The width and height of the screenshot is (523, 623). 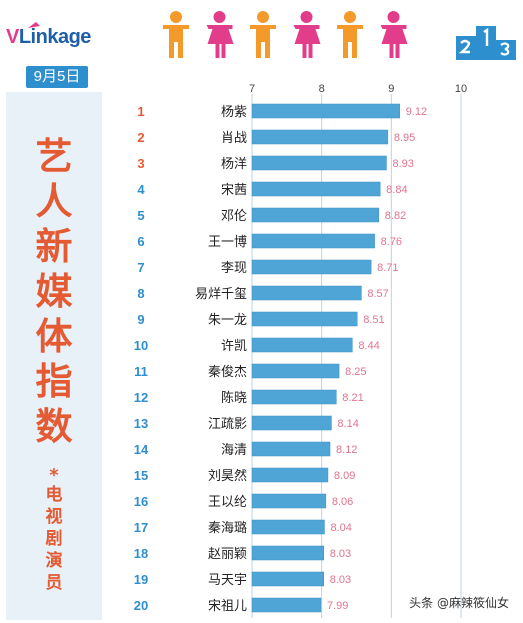 What do you see at coordinates (234, 346) in the screenshot?
I see `category-label: 许凯` at bounding box center [234, 346].